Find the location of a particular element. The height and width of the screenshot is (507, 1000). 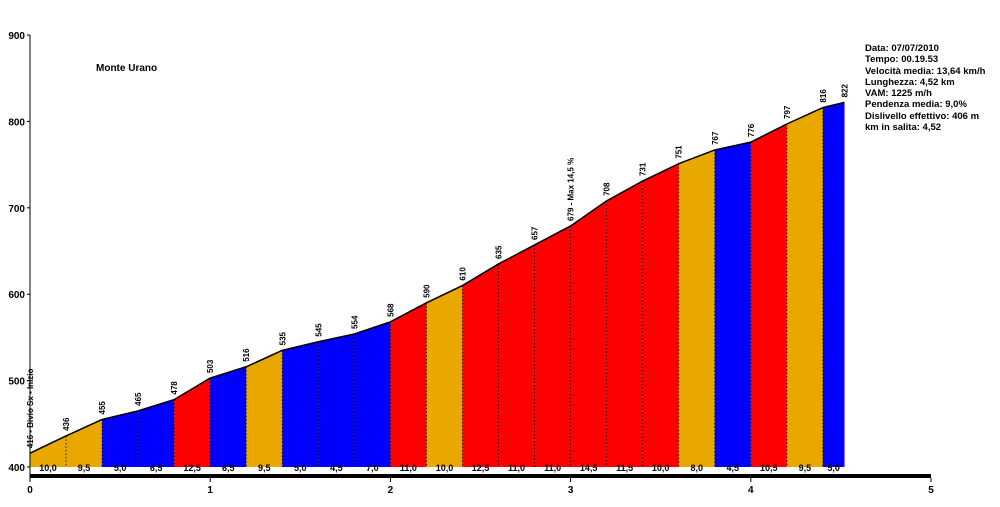

gradient-label-2: 5,0 is located at coordinates (120, 468).